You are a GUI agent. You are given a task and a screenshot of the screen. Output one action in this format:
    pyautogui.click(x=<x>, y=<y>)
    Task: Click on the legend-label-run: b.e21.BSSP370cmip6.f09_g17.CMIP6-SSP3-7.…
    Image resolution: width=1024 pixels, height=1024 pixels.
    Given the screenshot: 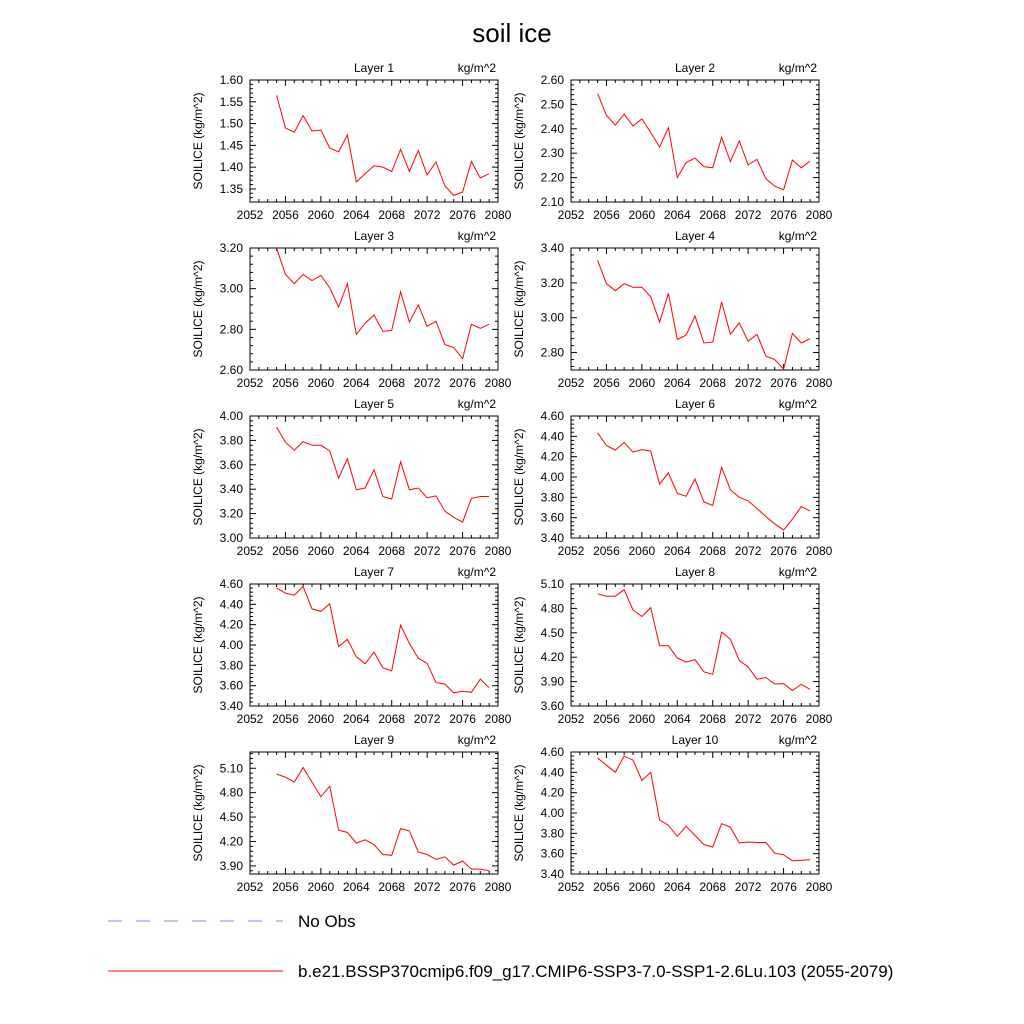 What is the action you would take?
    pyautogui.click(x=595, y=971)
    